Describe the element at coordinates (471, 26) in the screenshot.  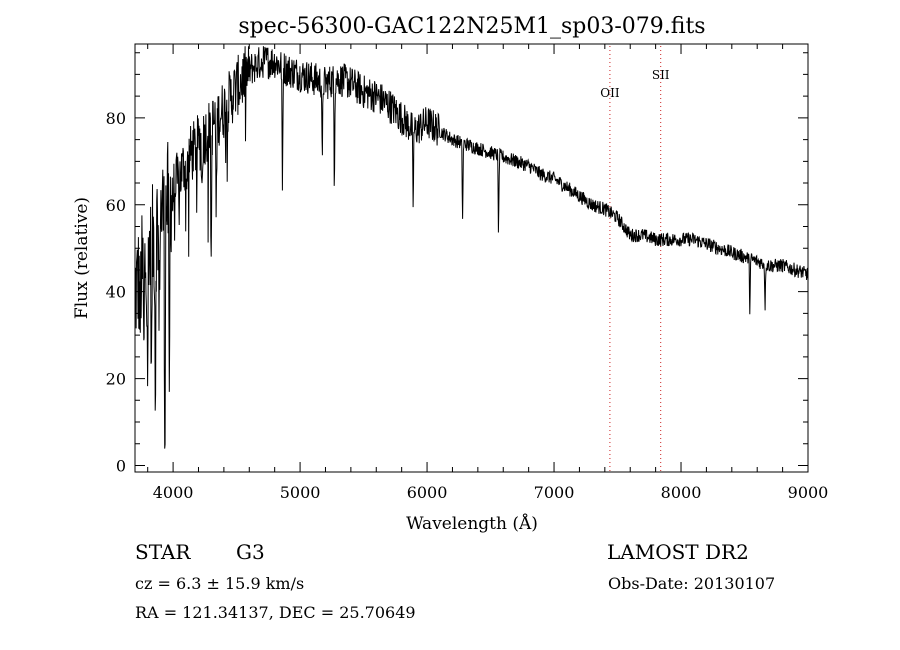
I see `chart-title: spec-56300-GAC122N25M1_sp03-079.fits` at that location.